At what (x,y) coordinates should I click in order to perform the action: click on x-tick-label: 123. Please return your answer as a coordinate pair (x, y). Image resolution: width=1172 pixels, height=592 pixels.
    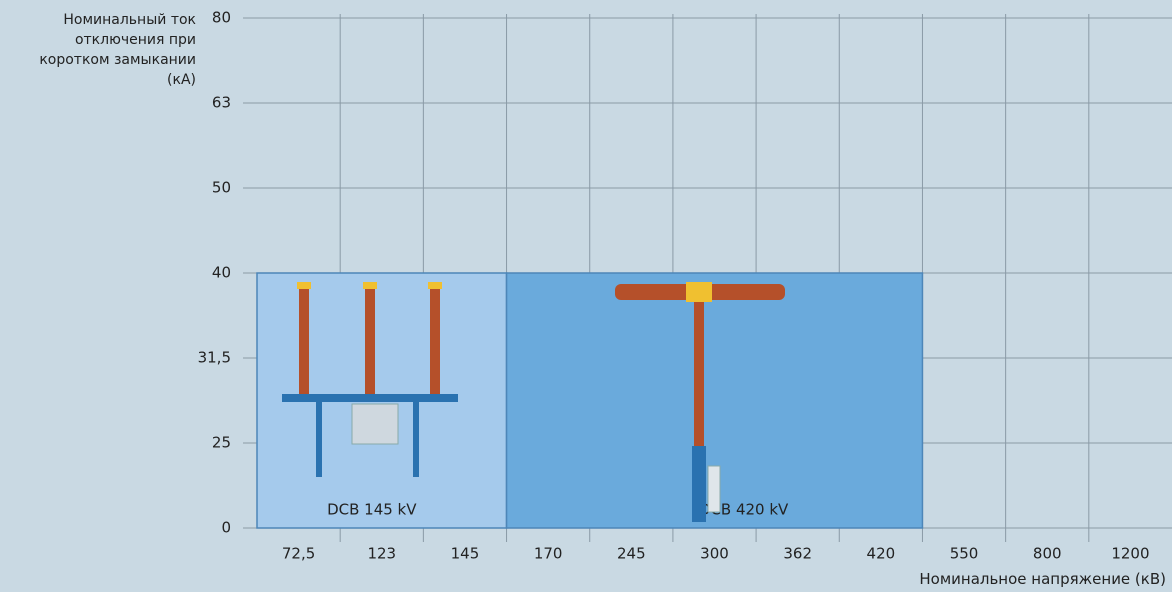
    Looking at the image, I should click on (381, 554).